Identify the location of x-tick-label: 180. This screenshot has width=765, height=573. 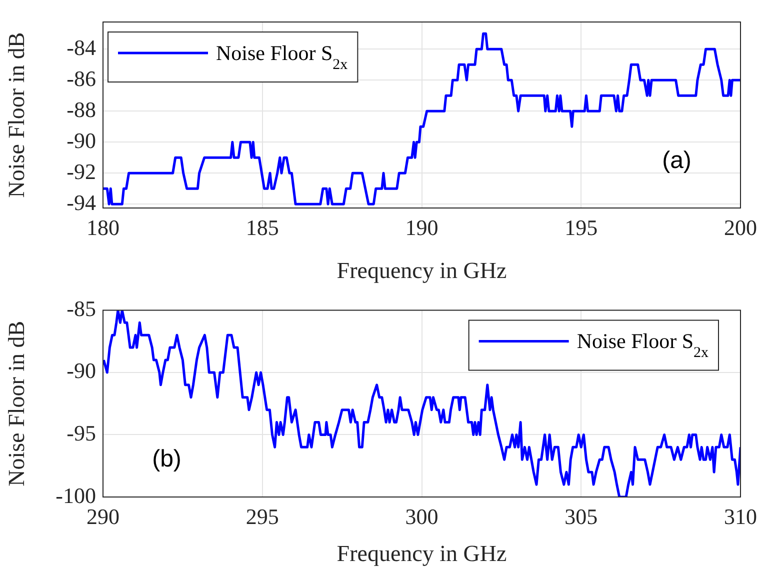
(103, 227).